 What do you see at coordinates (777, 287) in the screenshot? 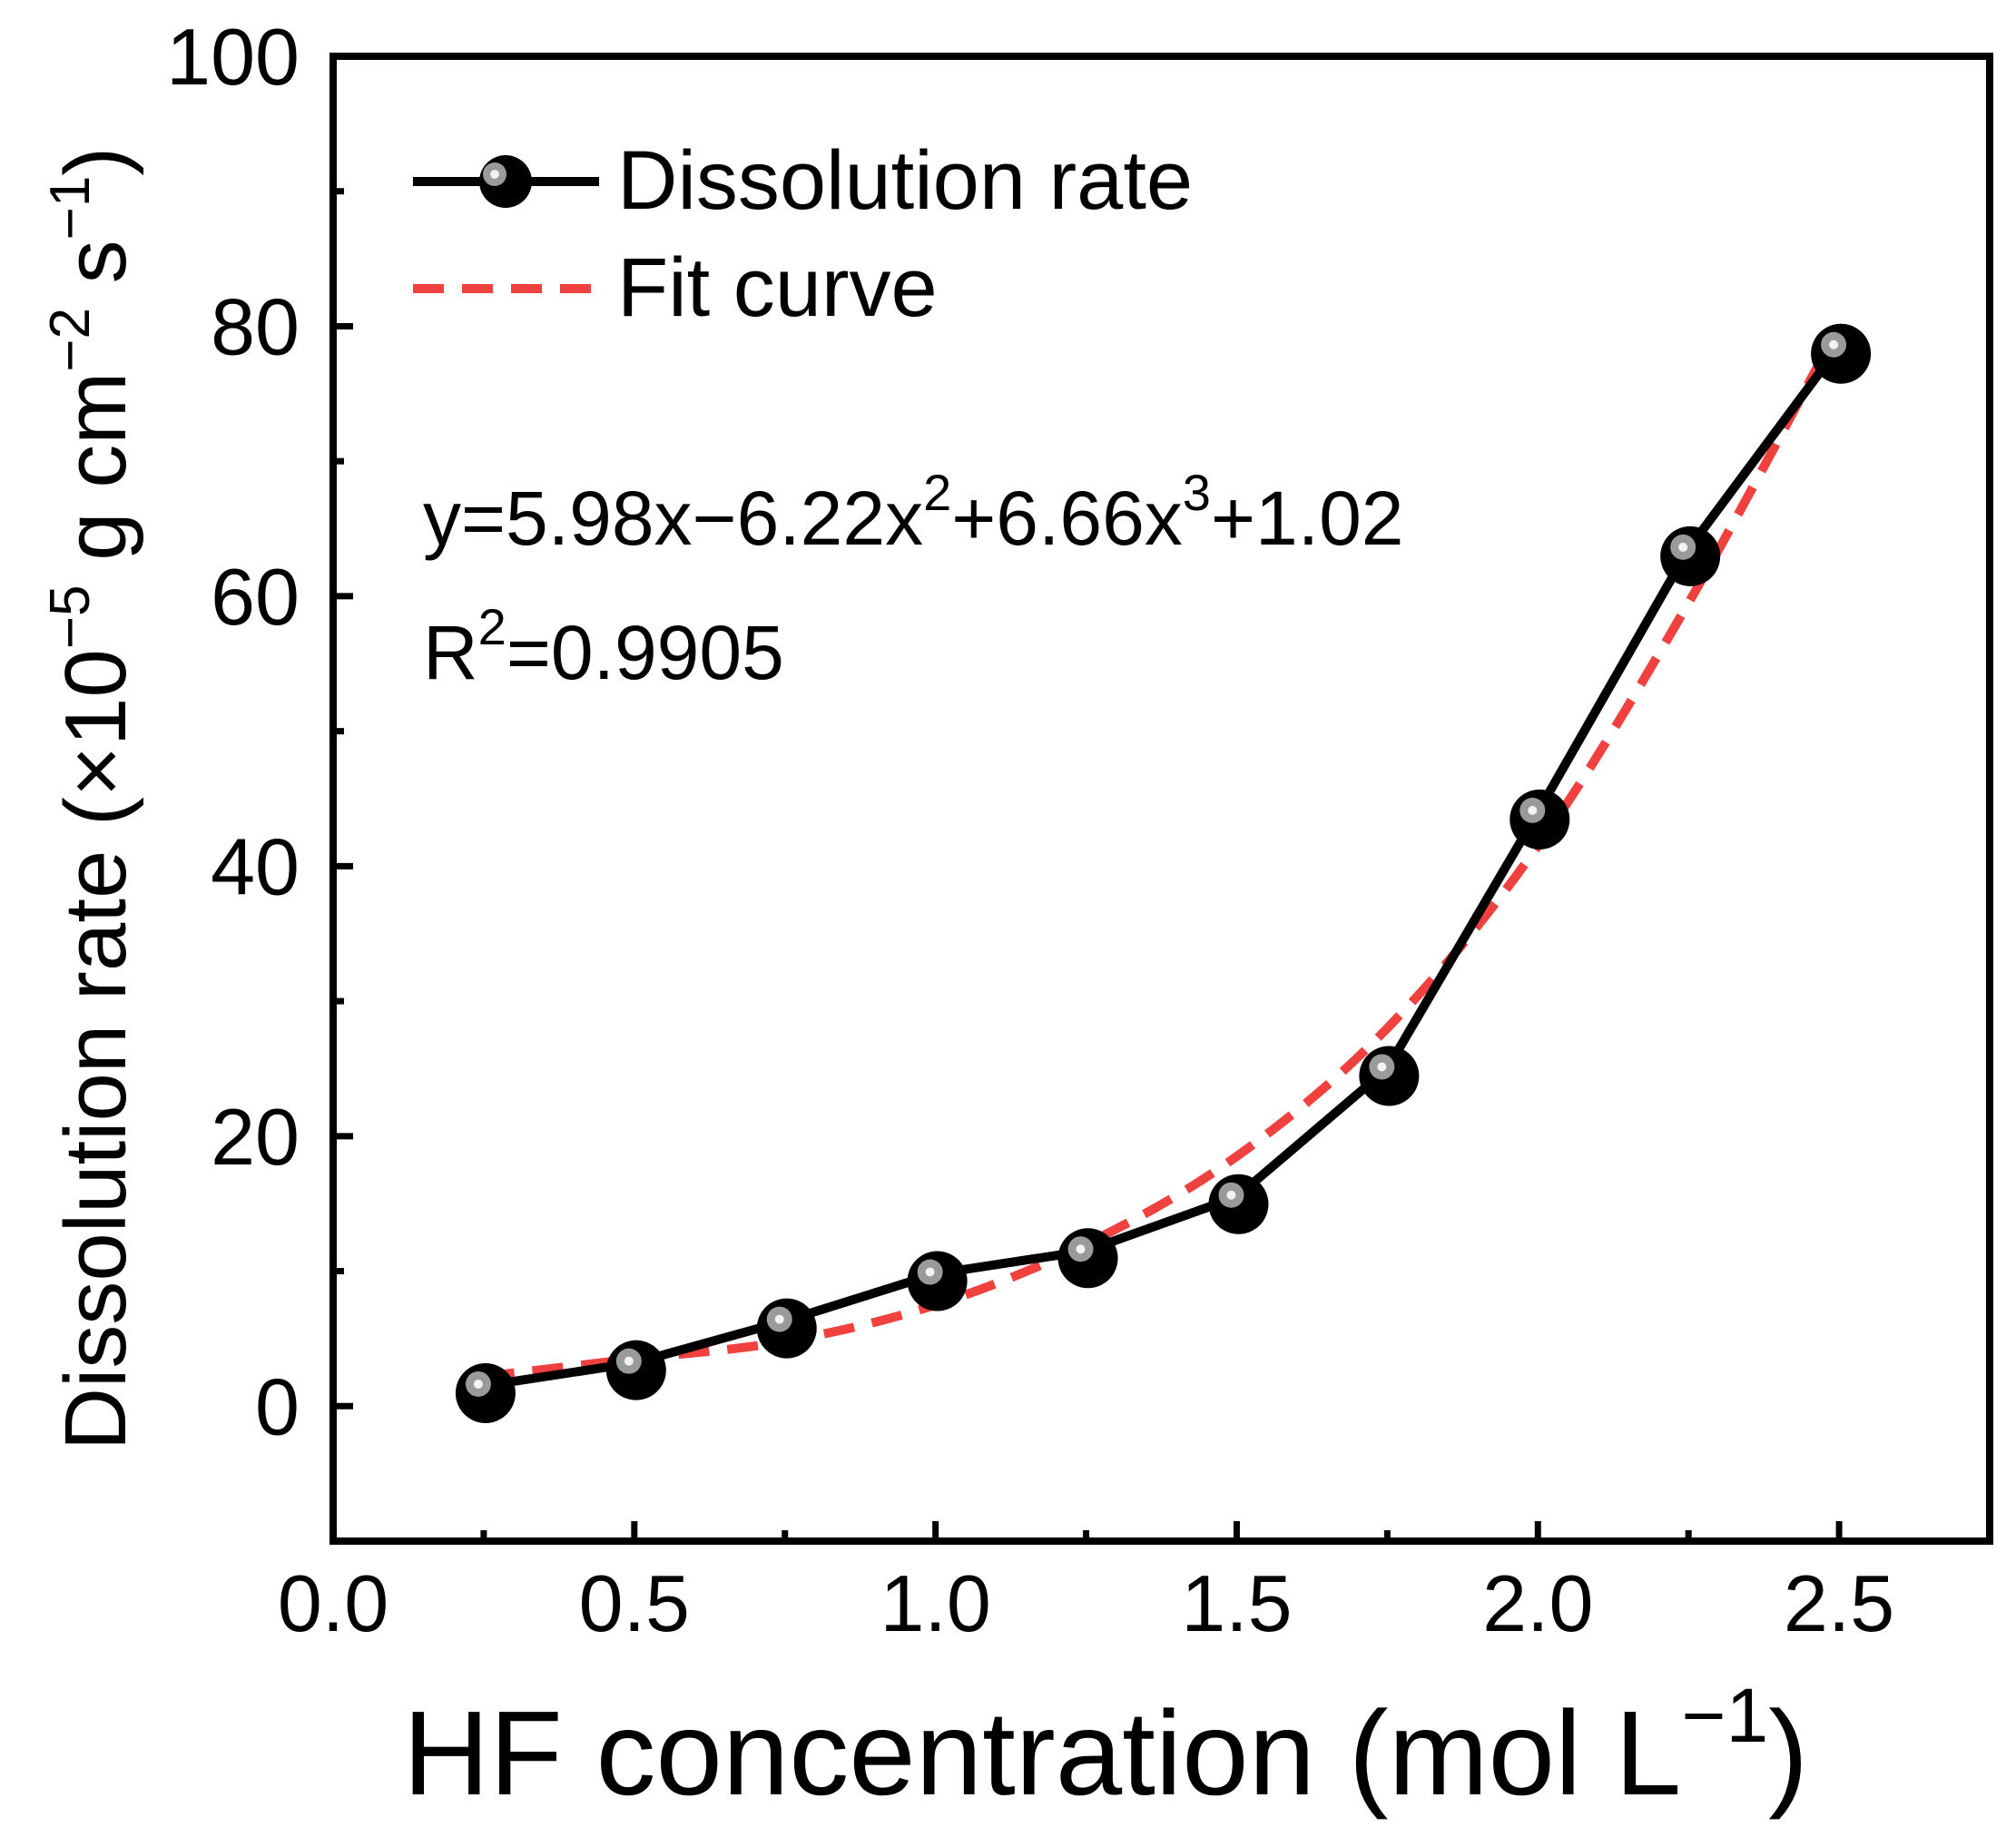
I see `legend-fit-label: Fit curve` at bounding box center [777, 287].